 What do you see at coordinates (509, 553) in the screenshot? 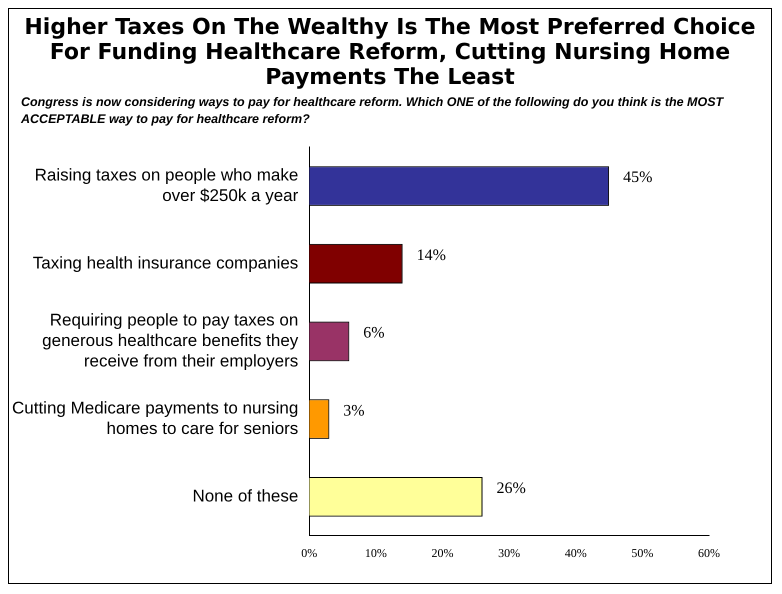
I see `x-tick-label: 30%` at bounding box center [509, 553].